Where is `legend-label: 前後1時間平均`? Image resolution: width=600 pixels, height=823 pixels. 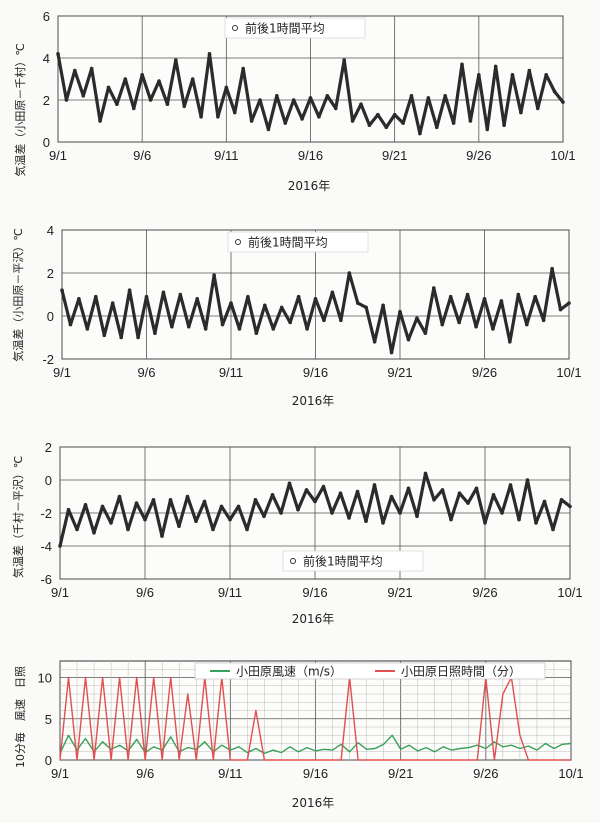
legend-label: 前後1時間平均 is located at coordinates (285, 28).